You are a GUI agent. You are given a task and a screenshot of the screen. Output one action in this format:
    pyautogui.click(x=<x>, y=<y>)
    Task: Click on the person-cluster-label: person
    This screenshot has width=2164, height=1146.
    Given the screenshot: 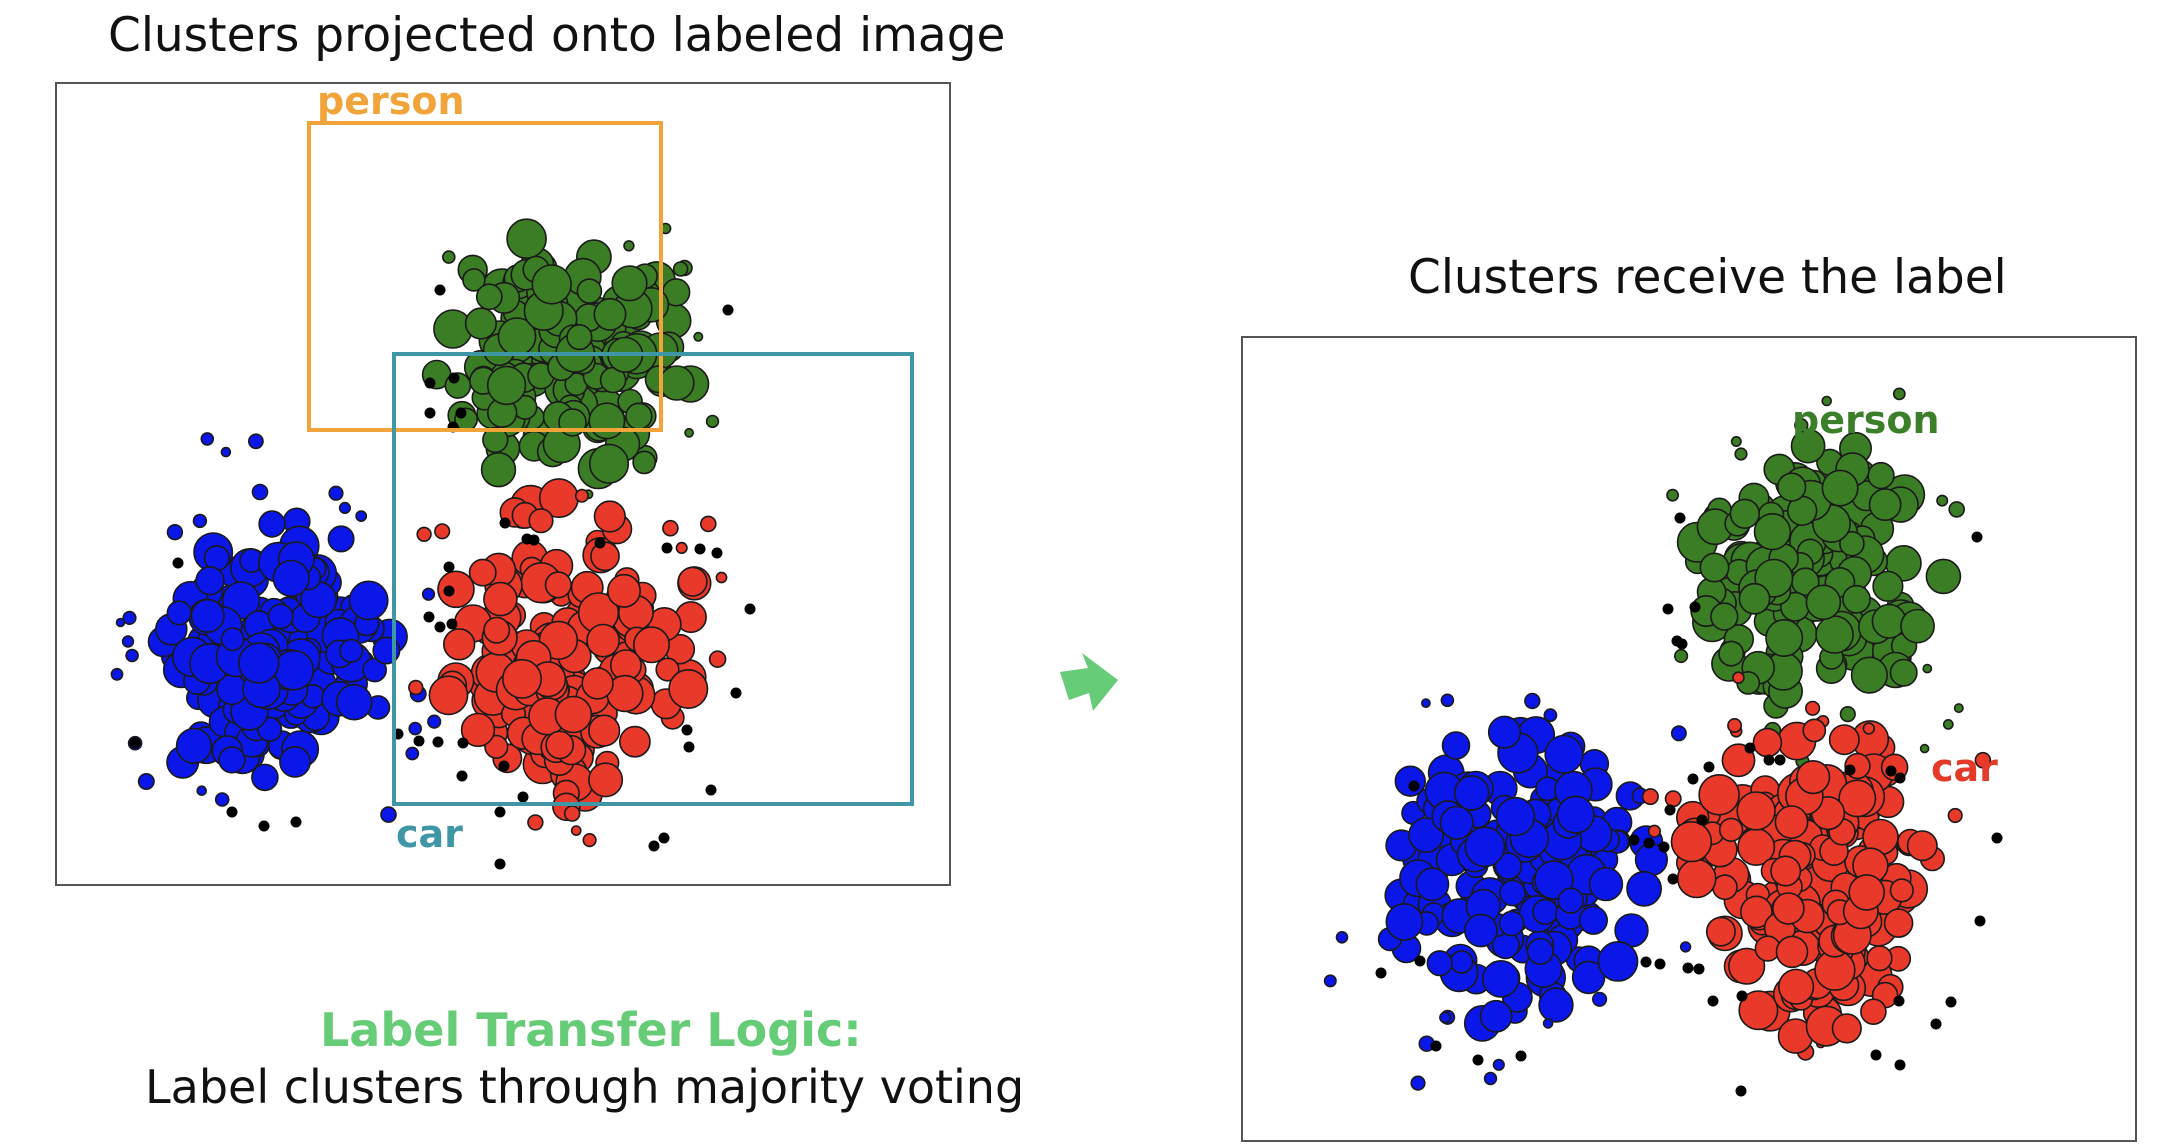 What is the action you would take?
    pyautogui.click(x=1866, y=420)
    